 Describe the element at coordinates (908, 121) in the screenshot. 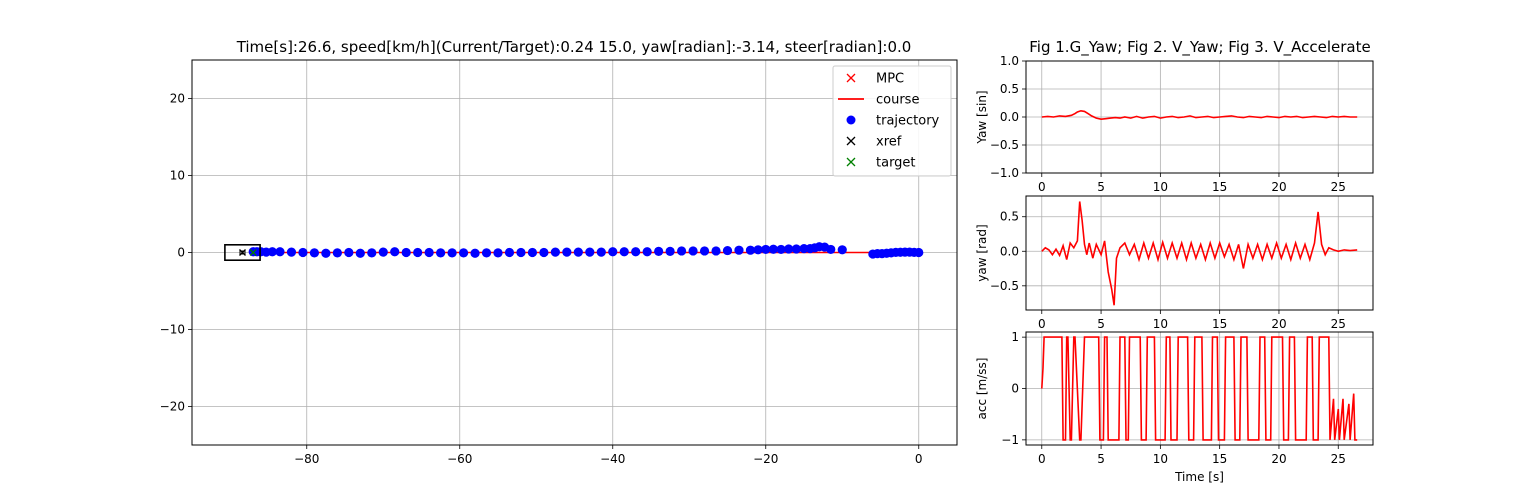

I see `legend-label-trajectory: trajectory` at that location.